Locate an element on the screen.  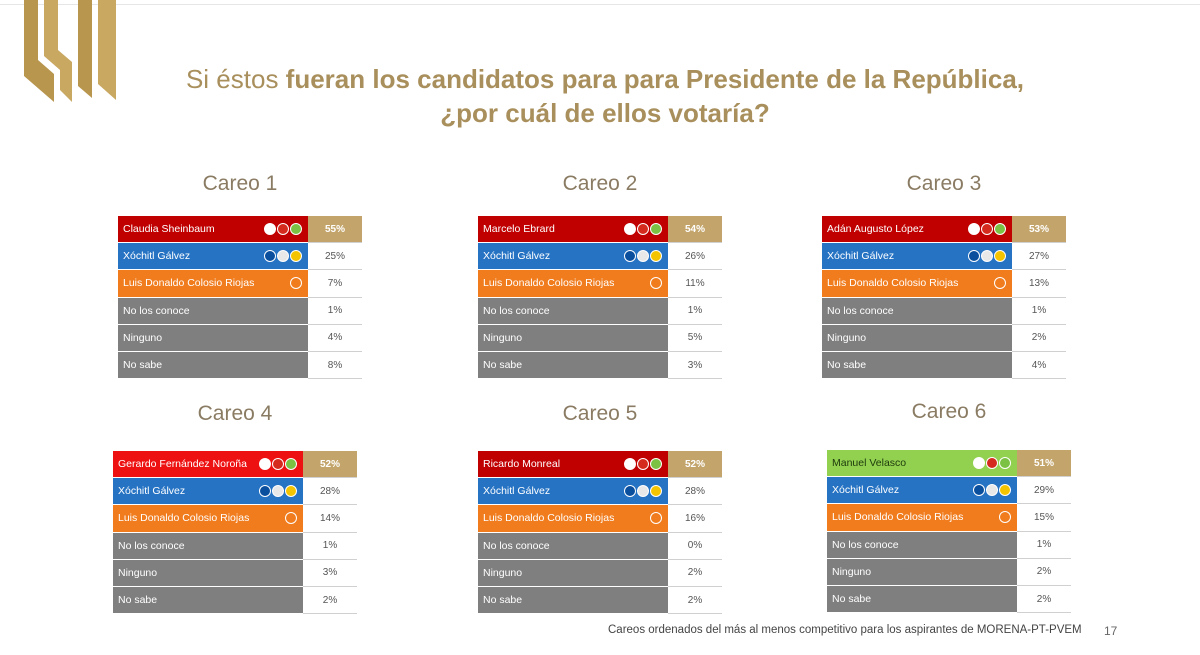
table-row: Ninguno 4% is located at coordinates (240, 338).